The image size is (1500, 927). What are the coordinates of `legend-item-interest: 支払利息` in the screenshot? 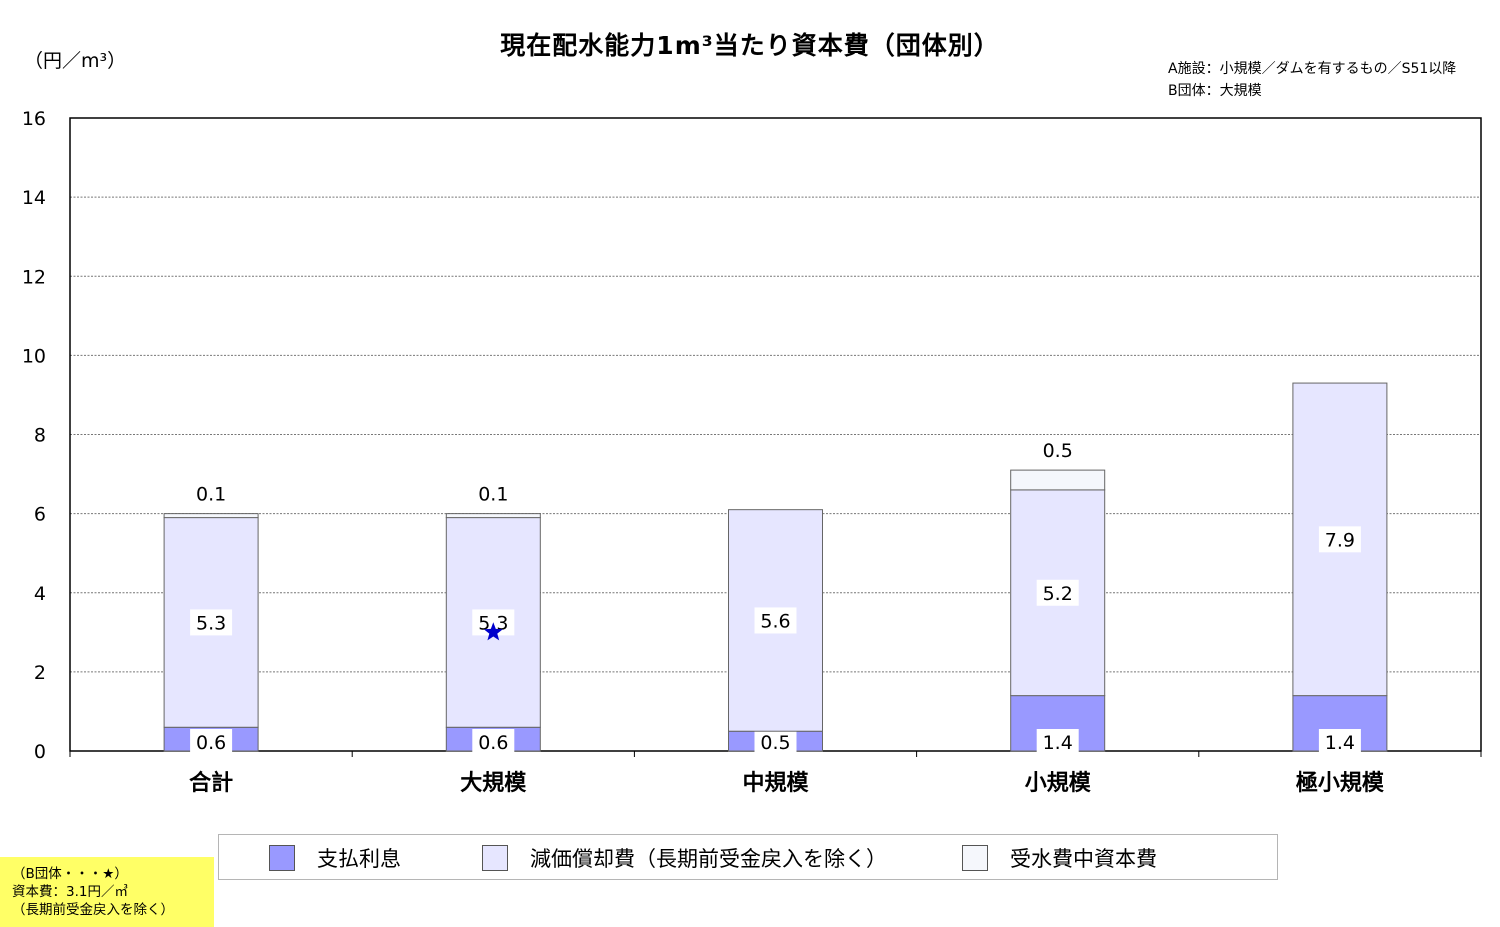 It's located at (335, 858).